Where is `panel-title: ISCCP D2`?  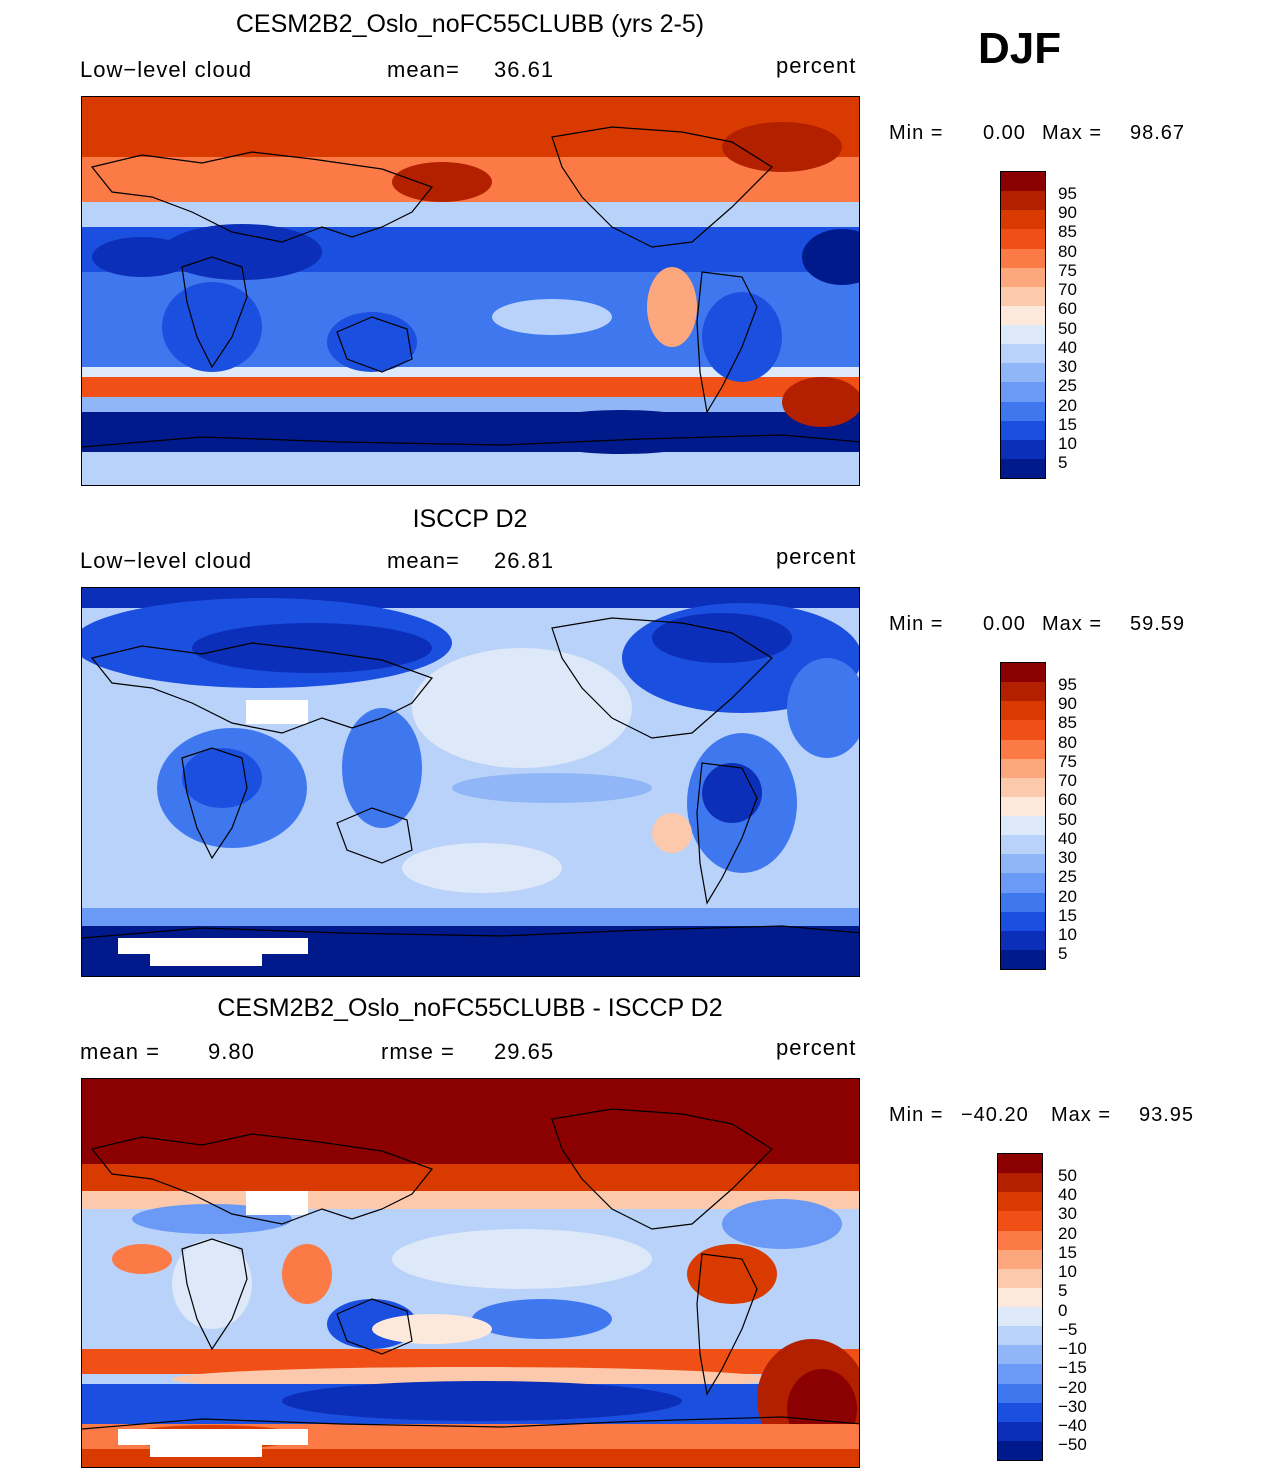
panel-title: ISCCP D2 is located at coordinates (470, 519).